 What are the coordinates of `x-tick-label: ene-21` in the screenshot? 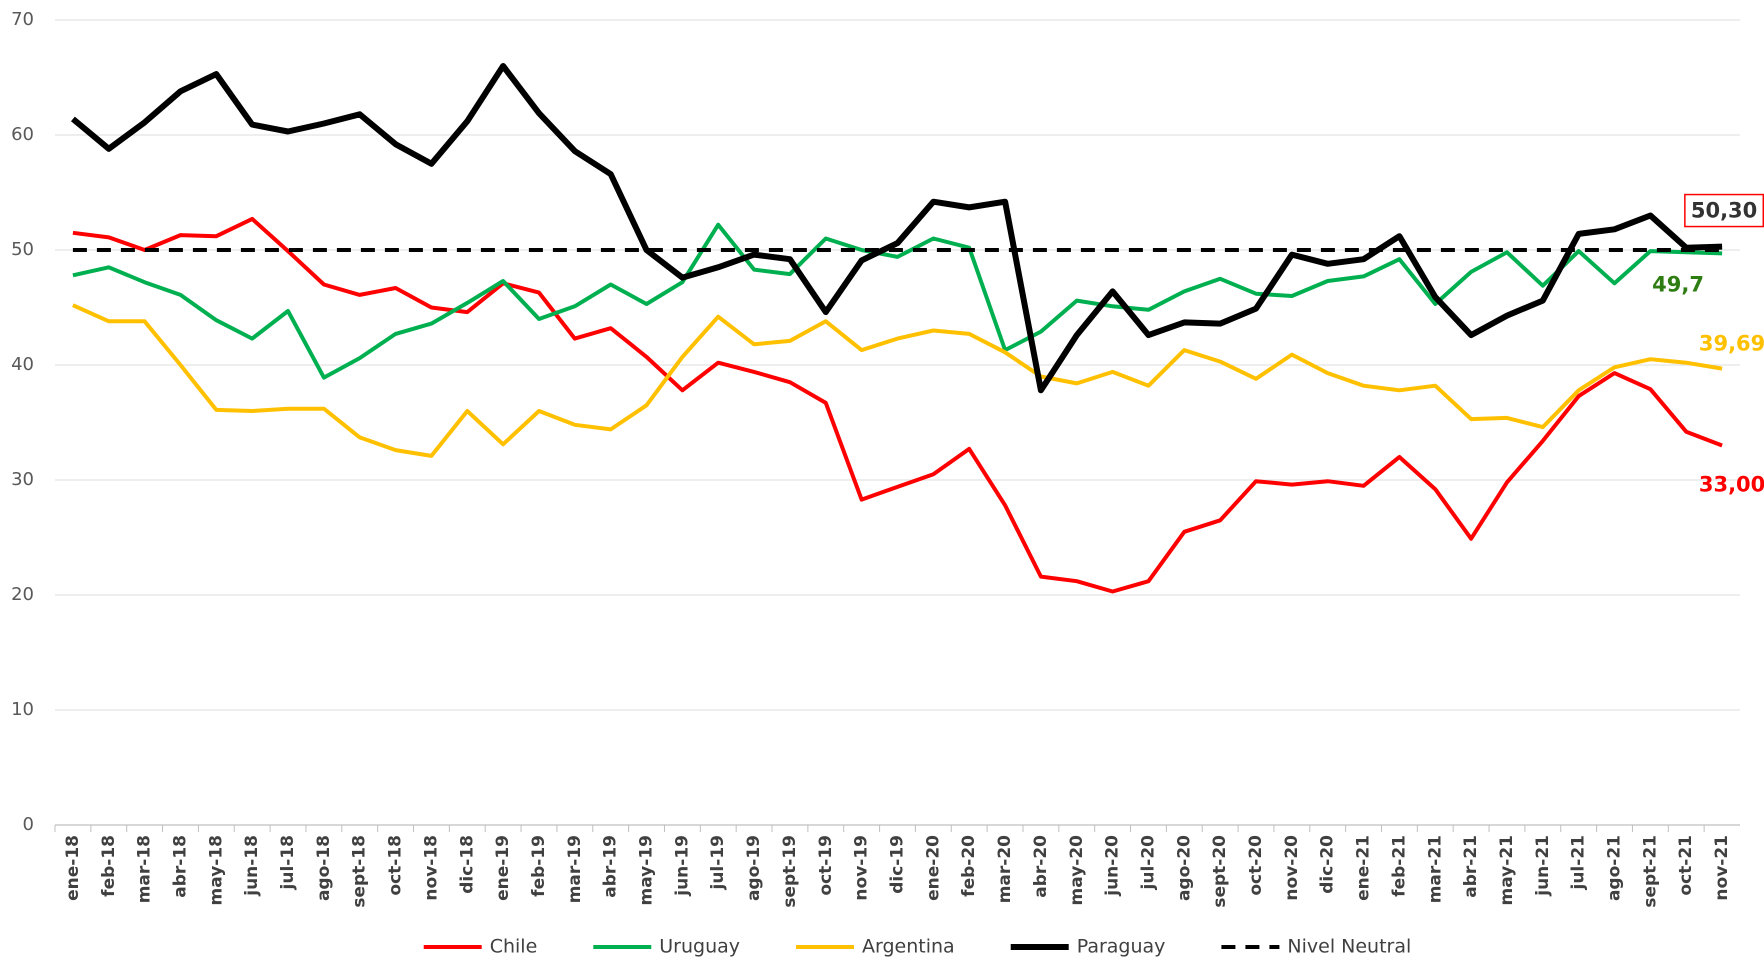 It's located at (1364, 868).